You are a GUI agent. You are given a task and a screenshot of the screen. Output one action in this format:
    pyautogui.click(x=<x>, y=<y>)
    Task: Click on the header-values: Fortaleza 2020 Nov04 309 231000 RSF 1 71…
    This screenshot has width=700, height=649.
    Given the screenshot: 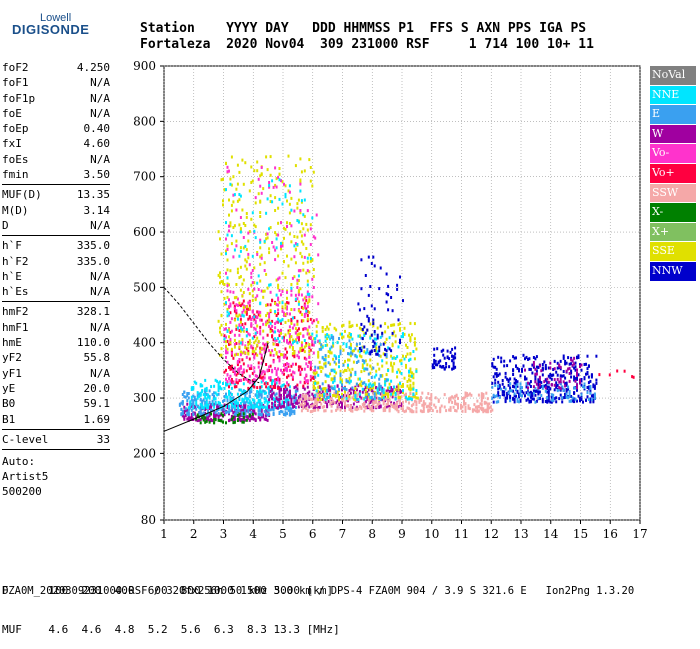 What is the action you would take?
    pyautogui.click(x=367, y=44)
    